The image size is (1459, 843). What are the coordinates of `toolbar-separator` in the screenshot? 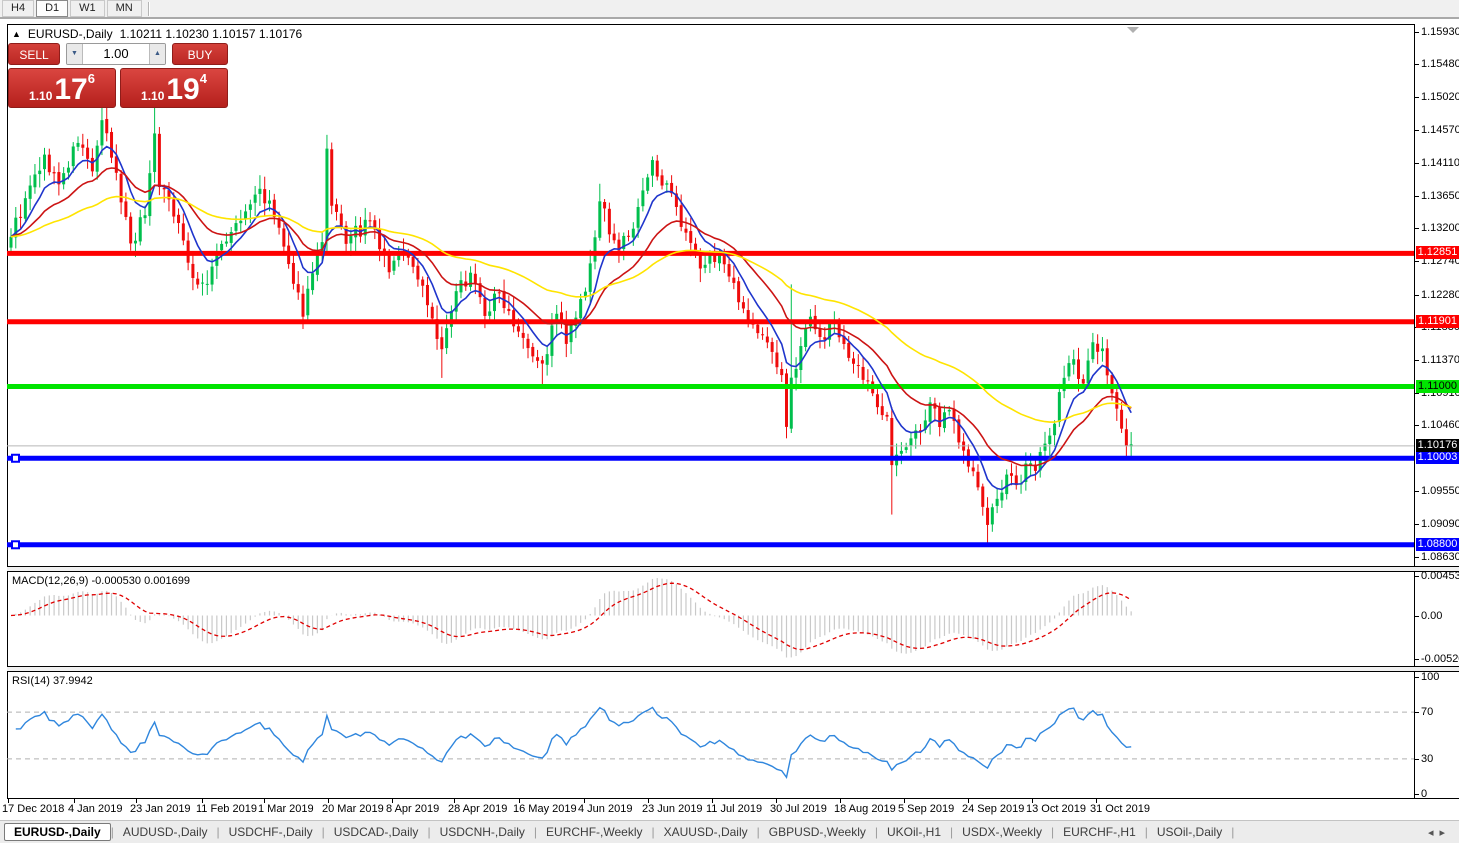 It's located at (148, 8).